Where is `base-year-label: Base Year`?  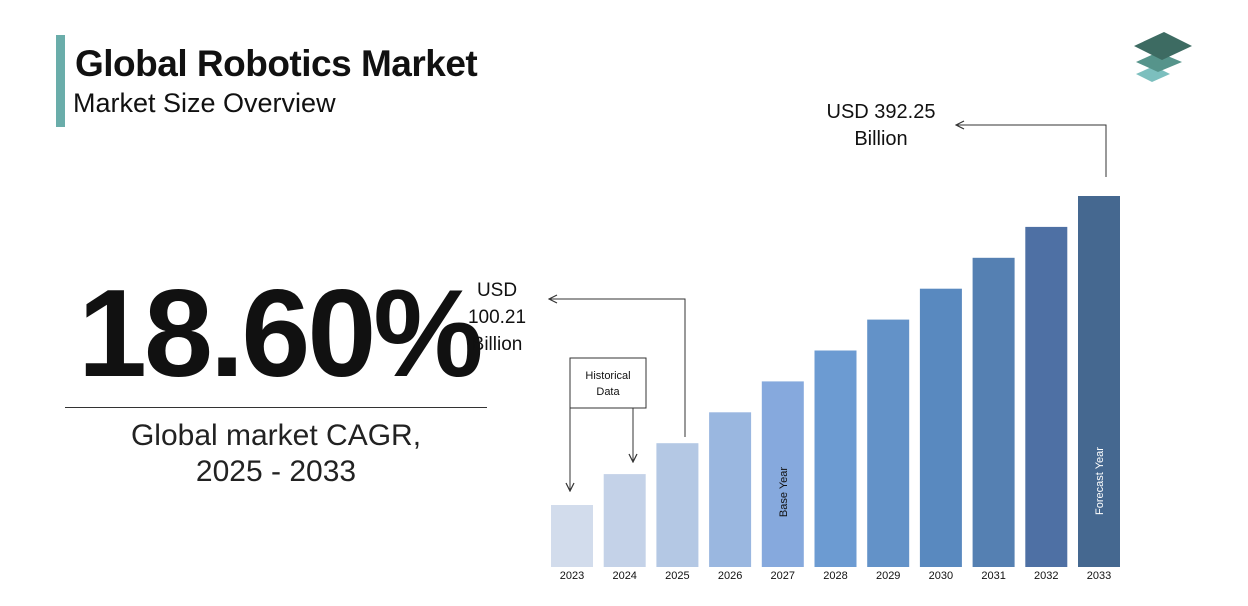
base-year-label: Base Year is located at coordinates (784, 492).